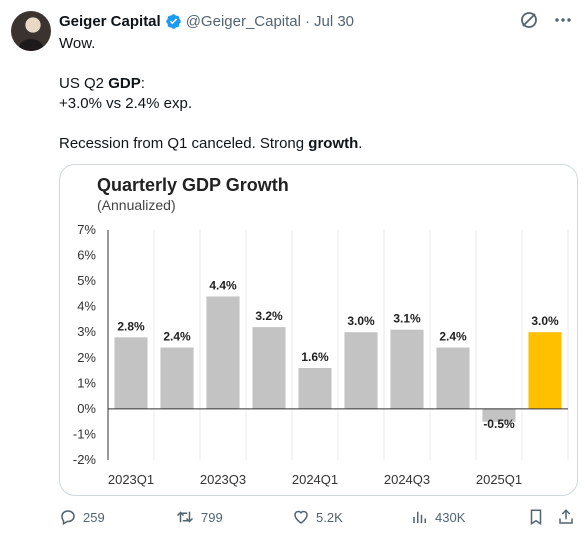 This screenshot has height=536, width=585. I want to click on share-icon, so click(566, 516).